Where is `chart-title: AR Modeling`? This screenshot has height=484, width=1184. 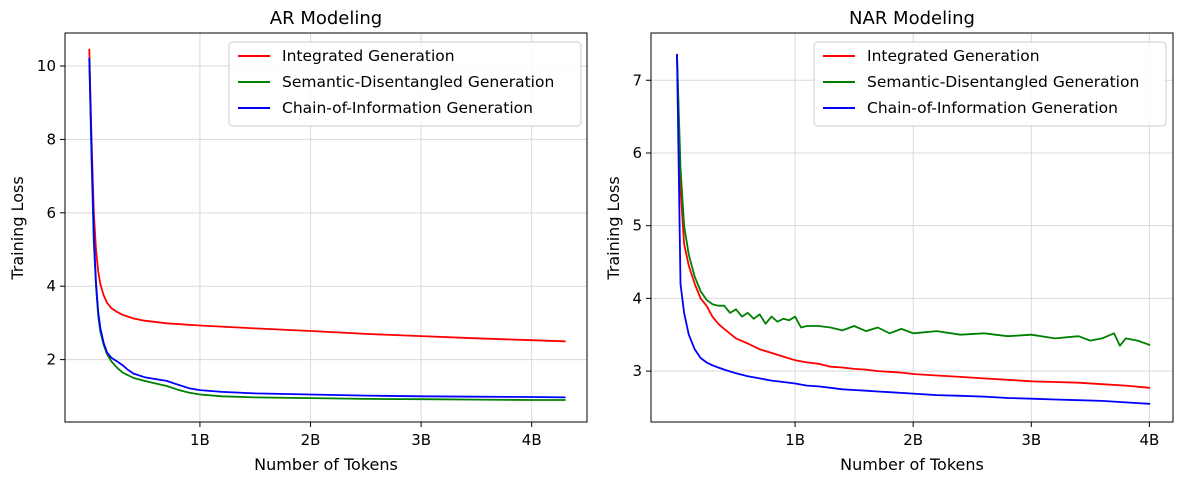 chart-title: AR Modeling is located at coordinates (326, 18).